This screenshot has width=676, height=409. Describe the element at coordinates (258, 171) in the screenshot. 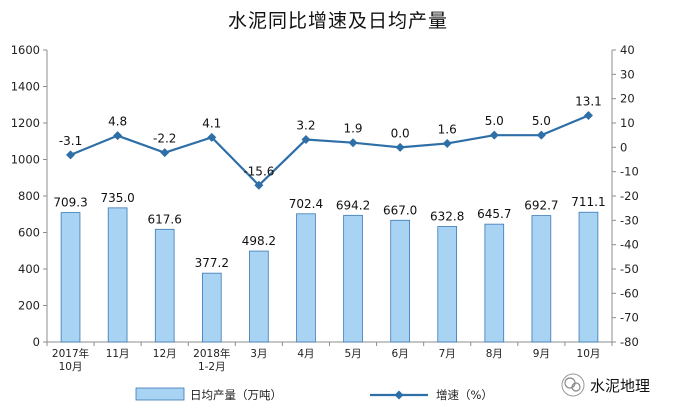

I see `growth-value-label: -15.6` at that location.